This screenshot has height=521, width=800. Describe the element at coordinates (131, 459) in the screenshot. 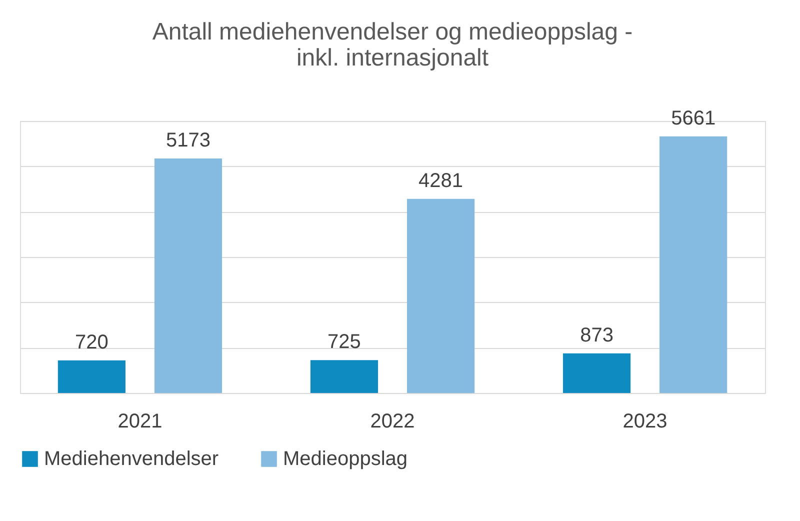

I see `legend-label: Mediehenvendelser` at that location.